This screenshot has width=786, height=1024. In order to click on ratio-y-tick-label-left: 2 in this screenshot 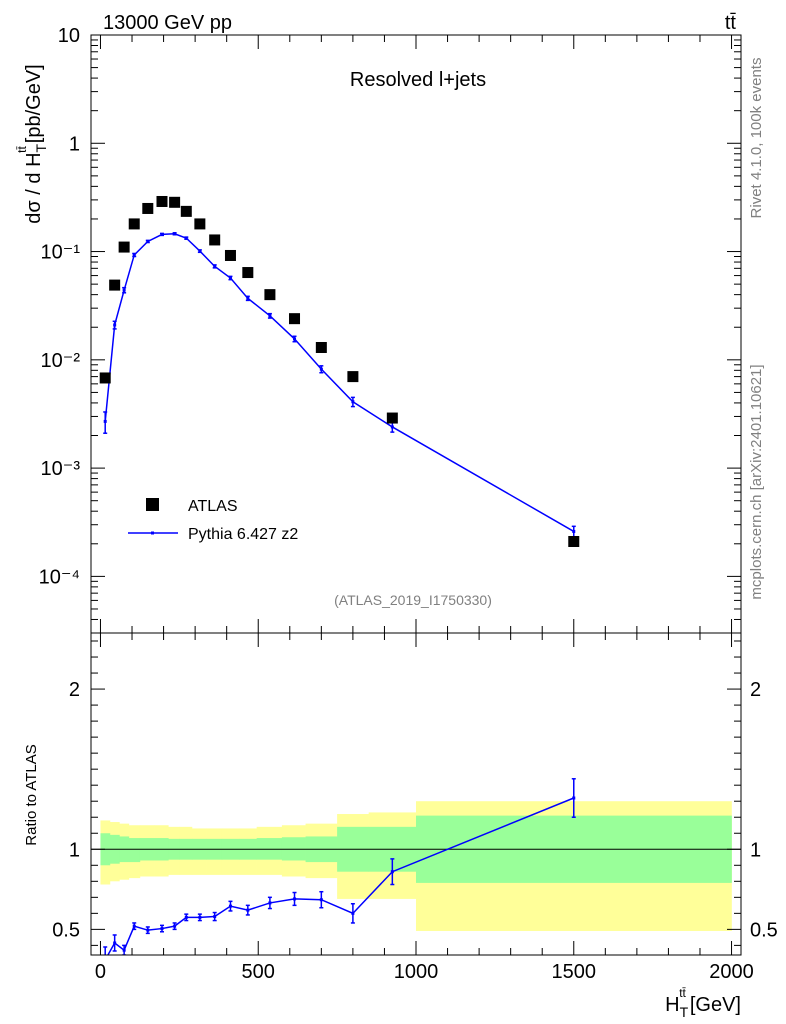, I will do `click(74, 690)`.